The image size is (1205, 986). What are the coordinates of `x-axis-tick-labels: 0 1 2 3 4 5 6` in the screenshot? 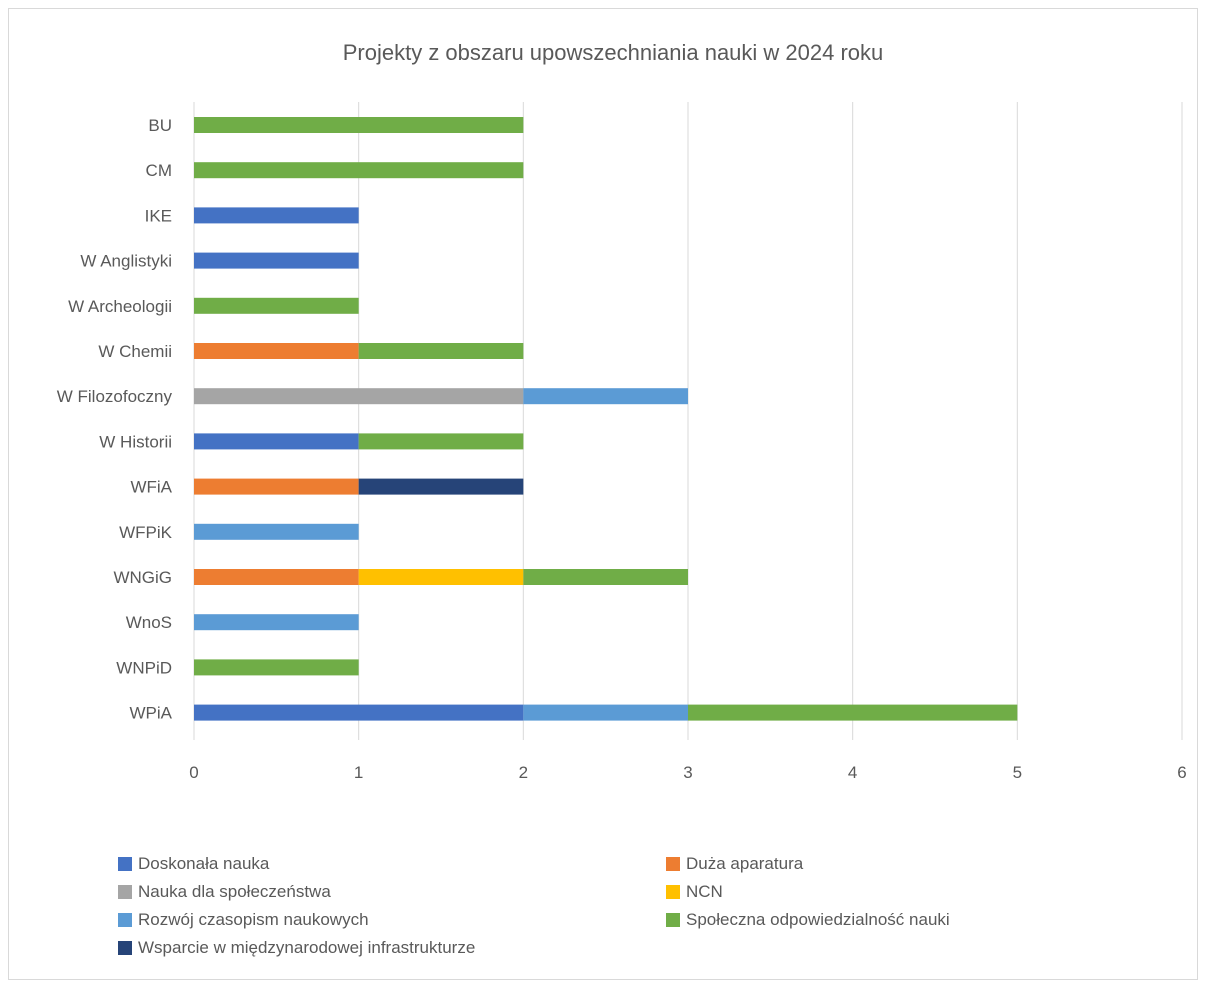 It's located at (687, 772).